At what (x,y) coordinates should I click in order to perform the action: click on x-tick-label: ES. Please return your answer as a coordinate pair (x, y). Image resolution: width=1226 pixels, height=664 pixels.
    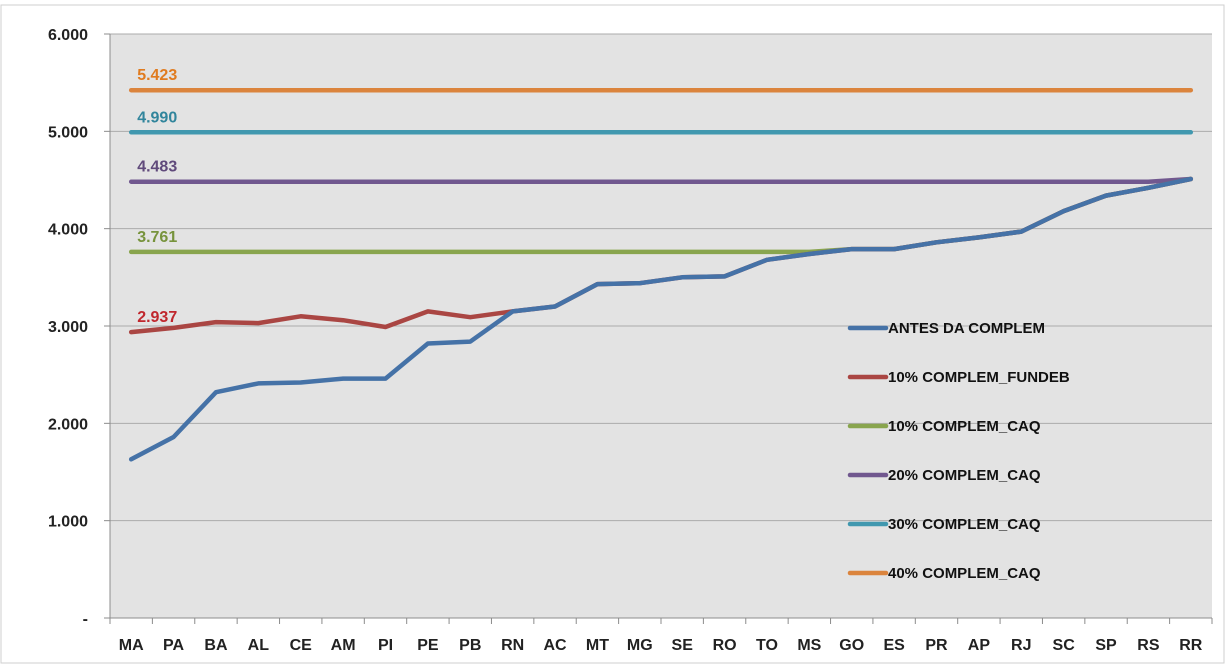
    Looking at the image, I should click on (894, 645).